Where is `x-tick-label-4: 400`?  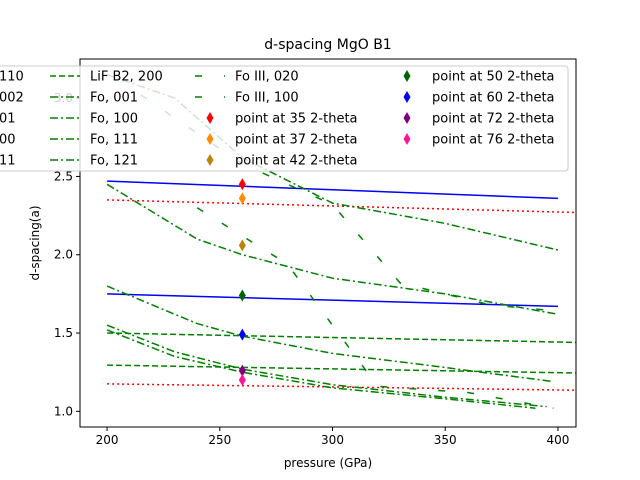 x-tick-label-4: 400 is located at coordinates (558, 440).